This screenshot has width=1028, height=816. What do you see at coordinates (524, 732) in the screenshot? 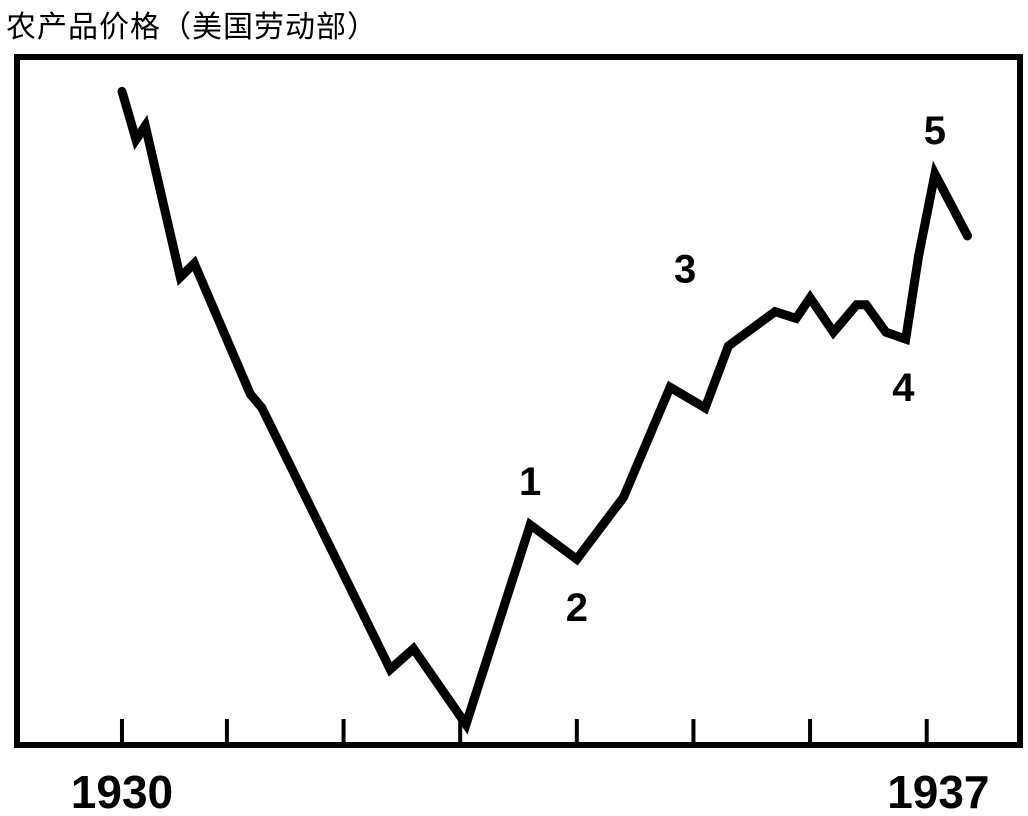
I see `minor-ticks` at bounding box center [524, 732].